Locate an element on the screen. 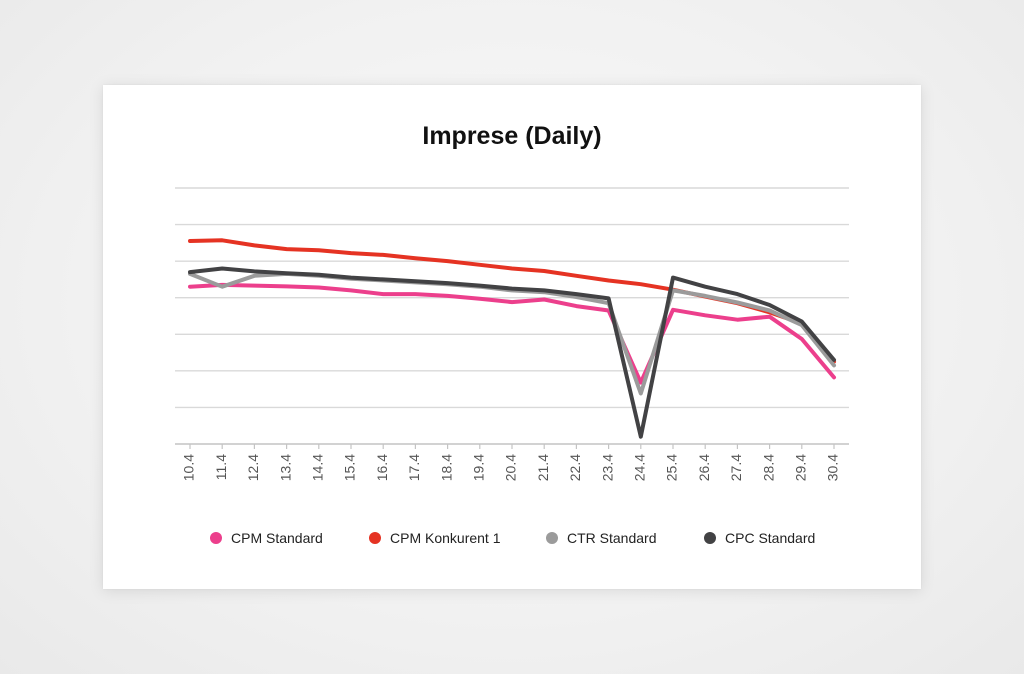 The image size is (1024, 674). legend-label: CTR Standard is located at coordinates (612, 538).